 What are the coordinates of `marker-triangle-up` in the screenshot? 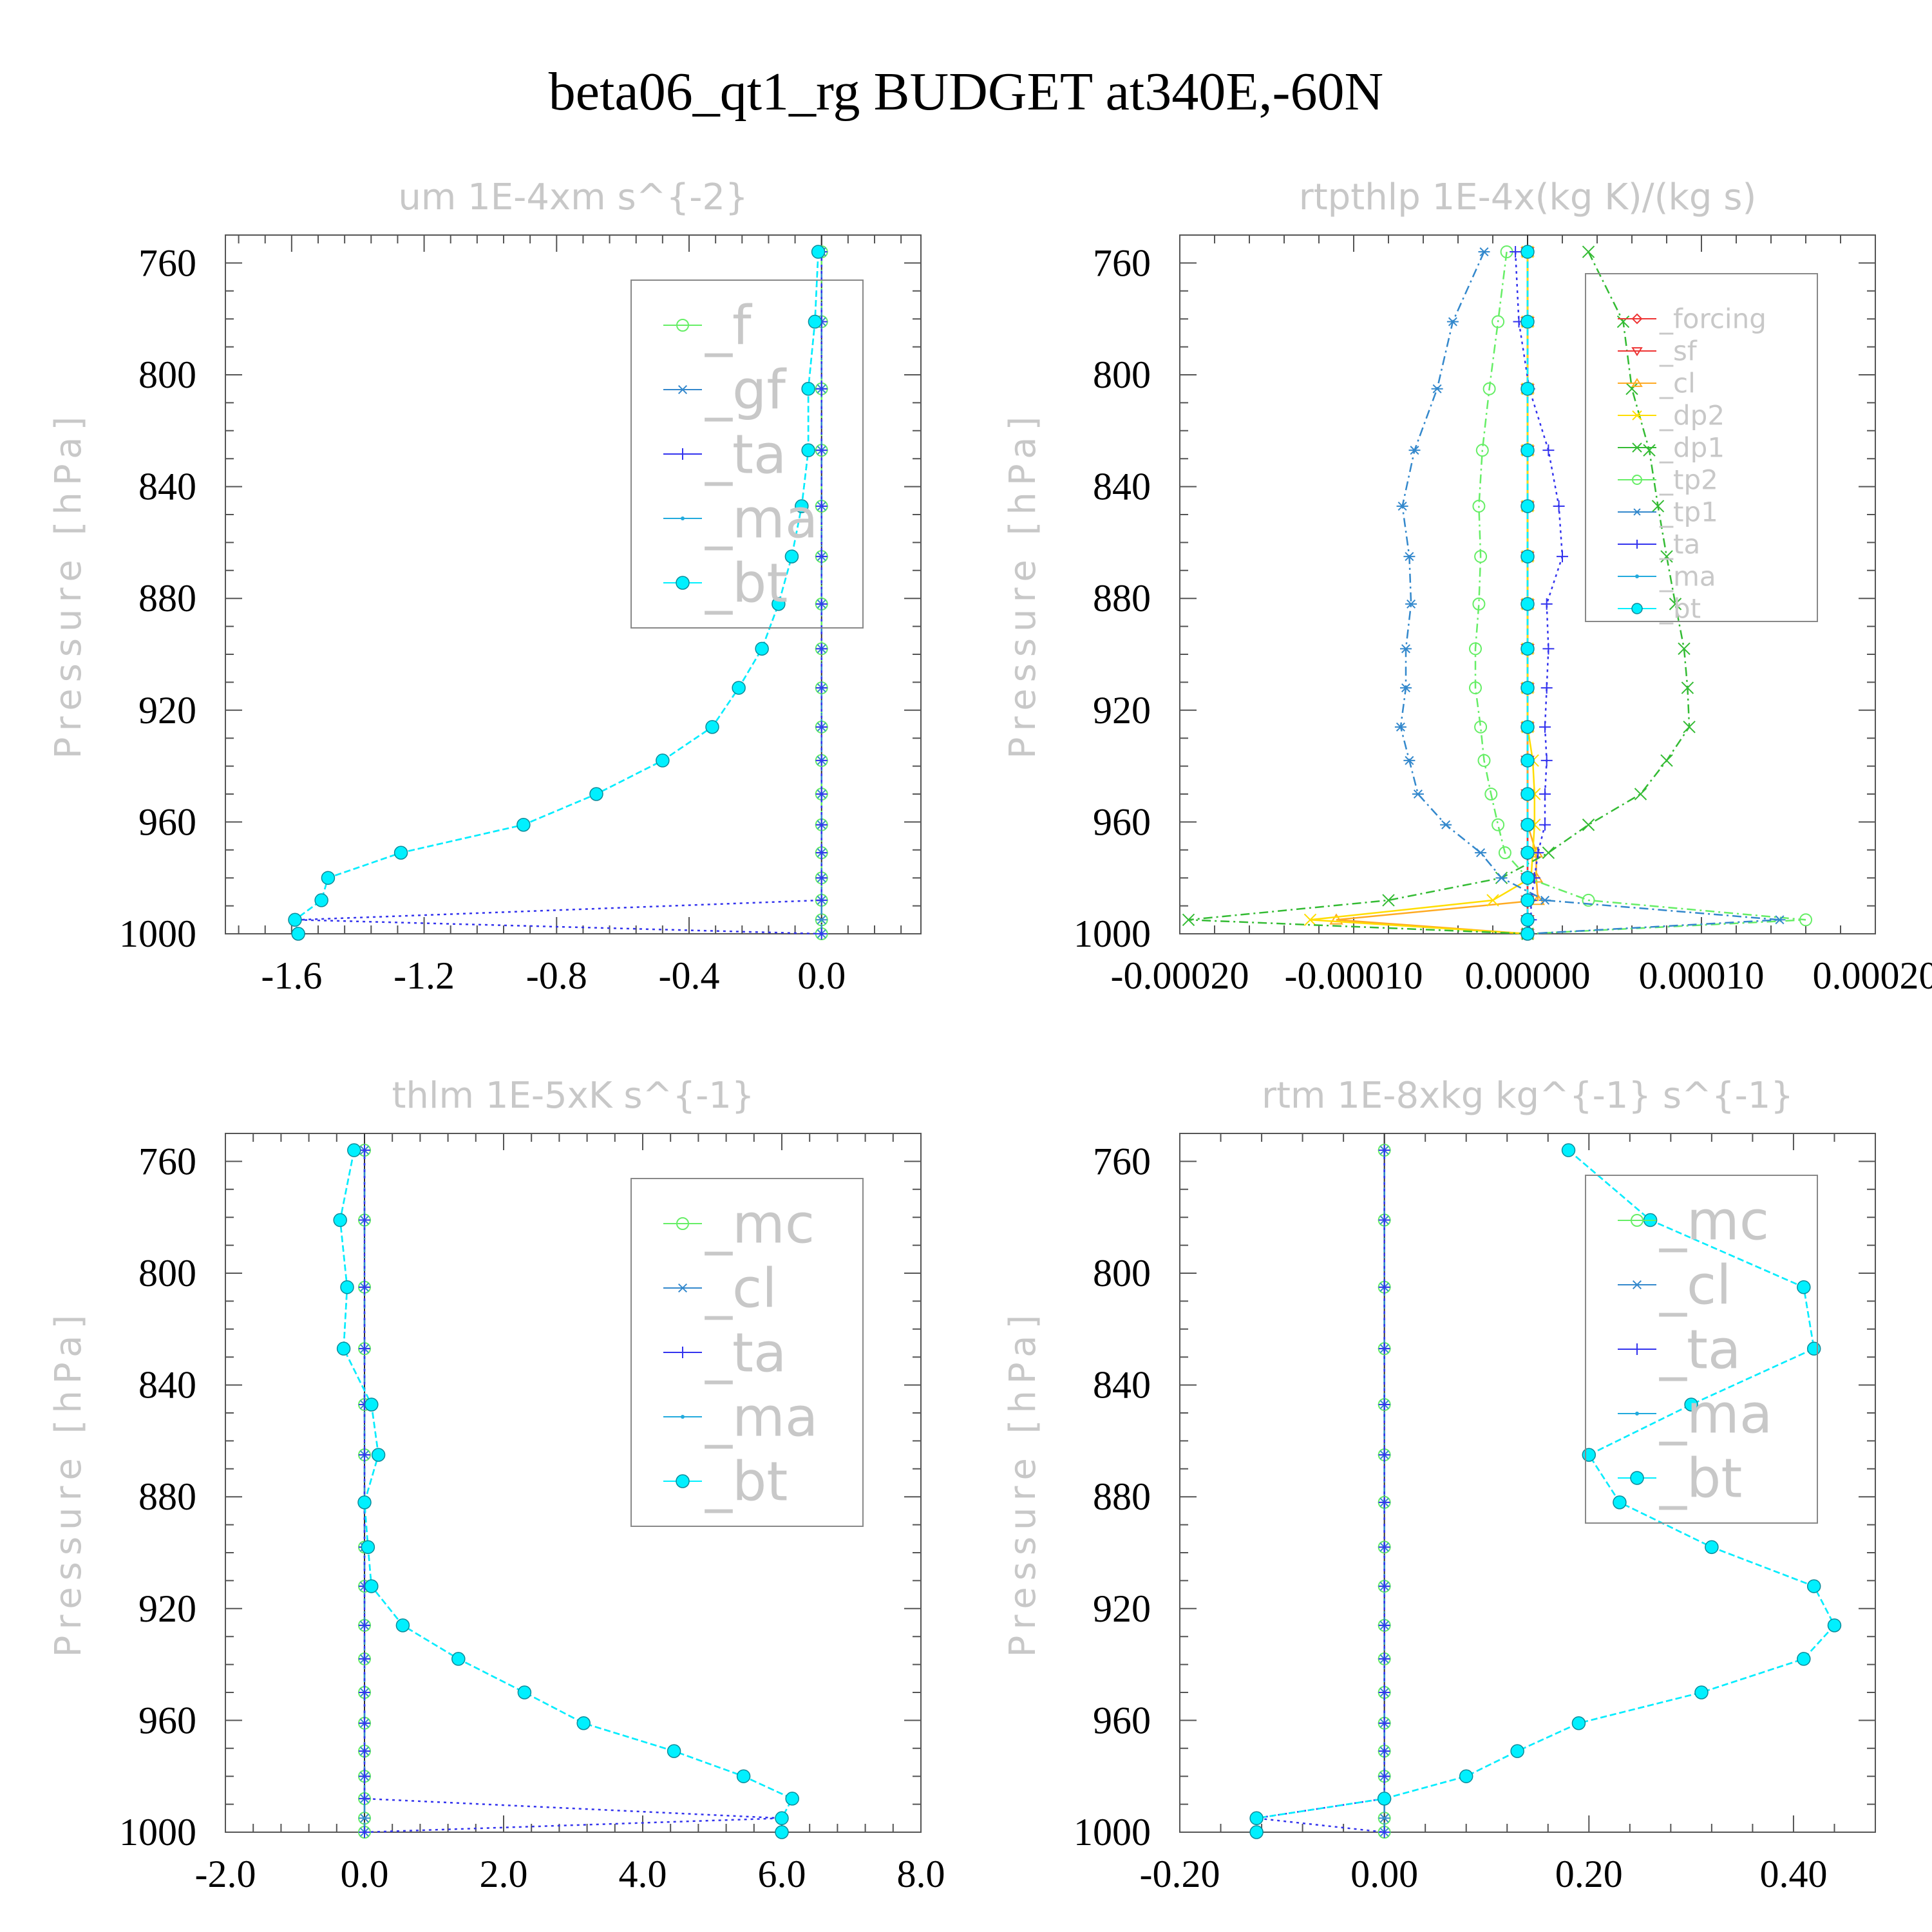 It's located at (1637, 382).